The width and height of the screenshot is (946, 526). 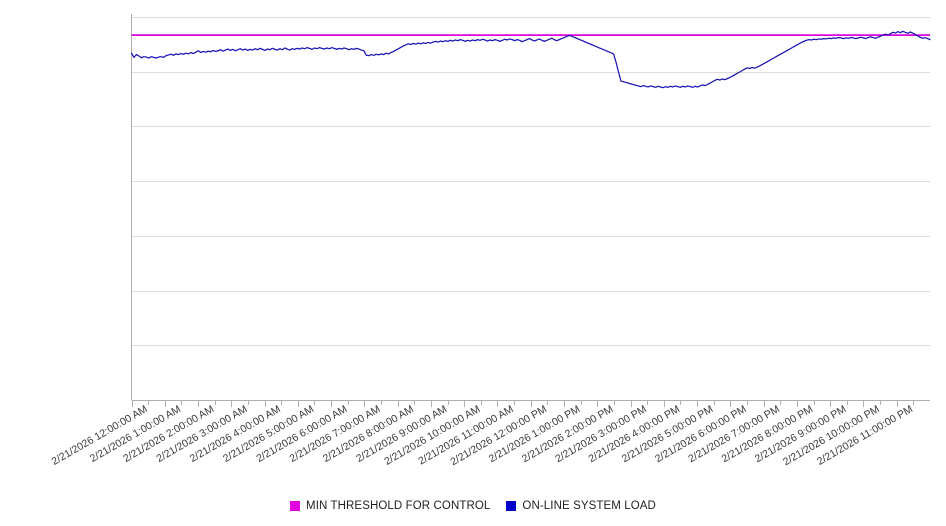 What do you see at coordinates (523, 404) in the screenshot?
I see `x-axis-ticks` at bounding box center [523, 404].